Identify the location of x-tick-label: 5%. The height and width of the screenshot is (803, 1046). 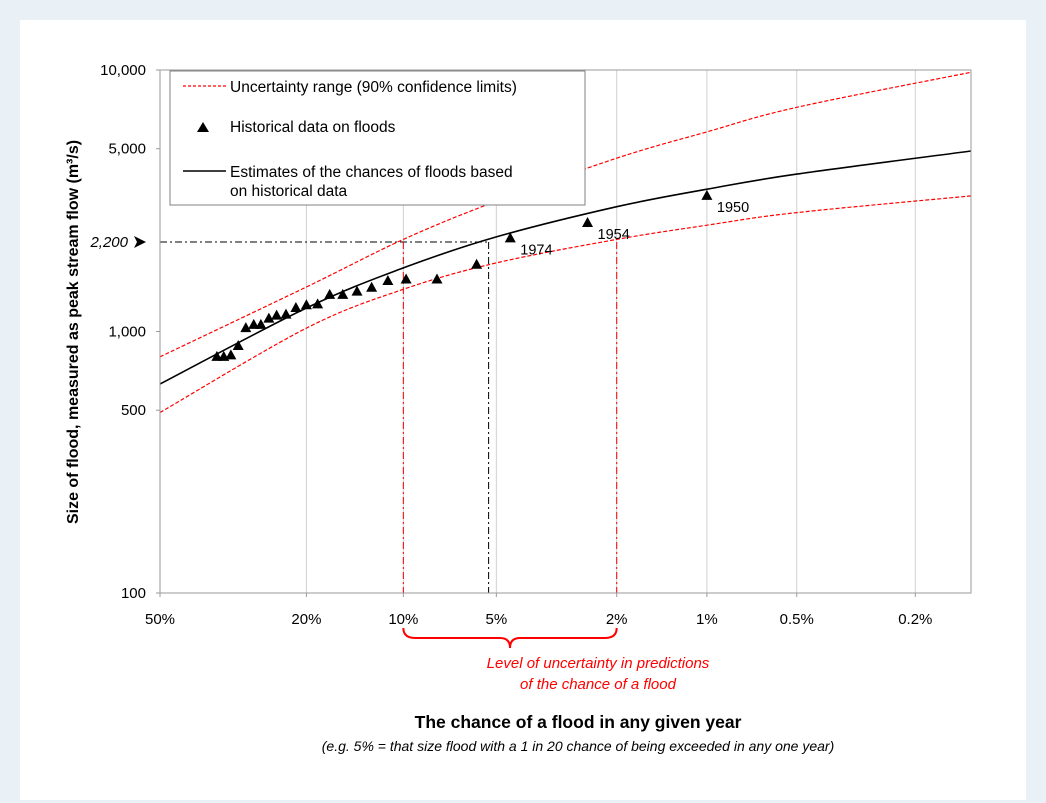
(496, 619).